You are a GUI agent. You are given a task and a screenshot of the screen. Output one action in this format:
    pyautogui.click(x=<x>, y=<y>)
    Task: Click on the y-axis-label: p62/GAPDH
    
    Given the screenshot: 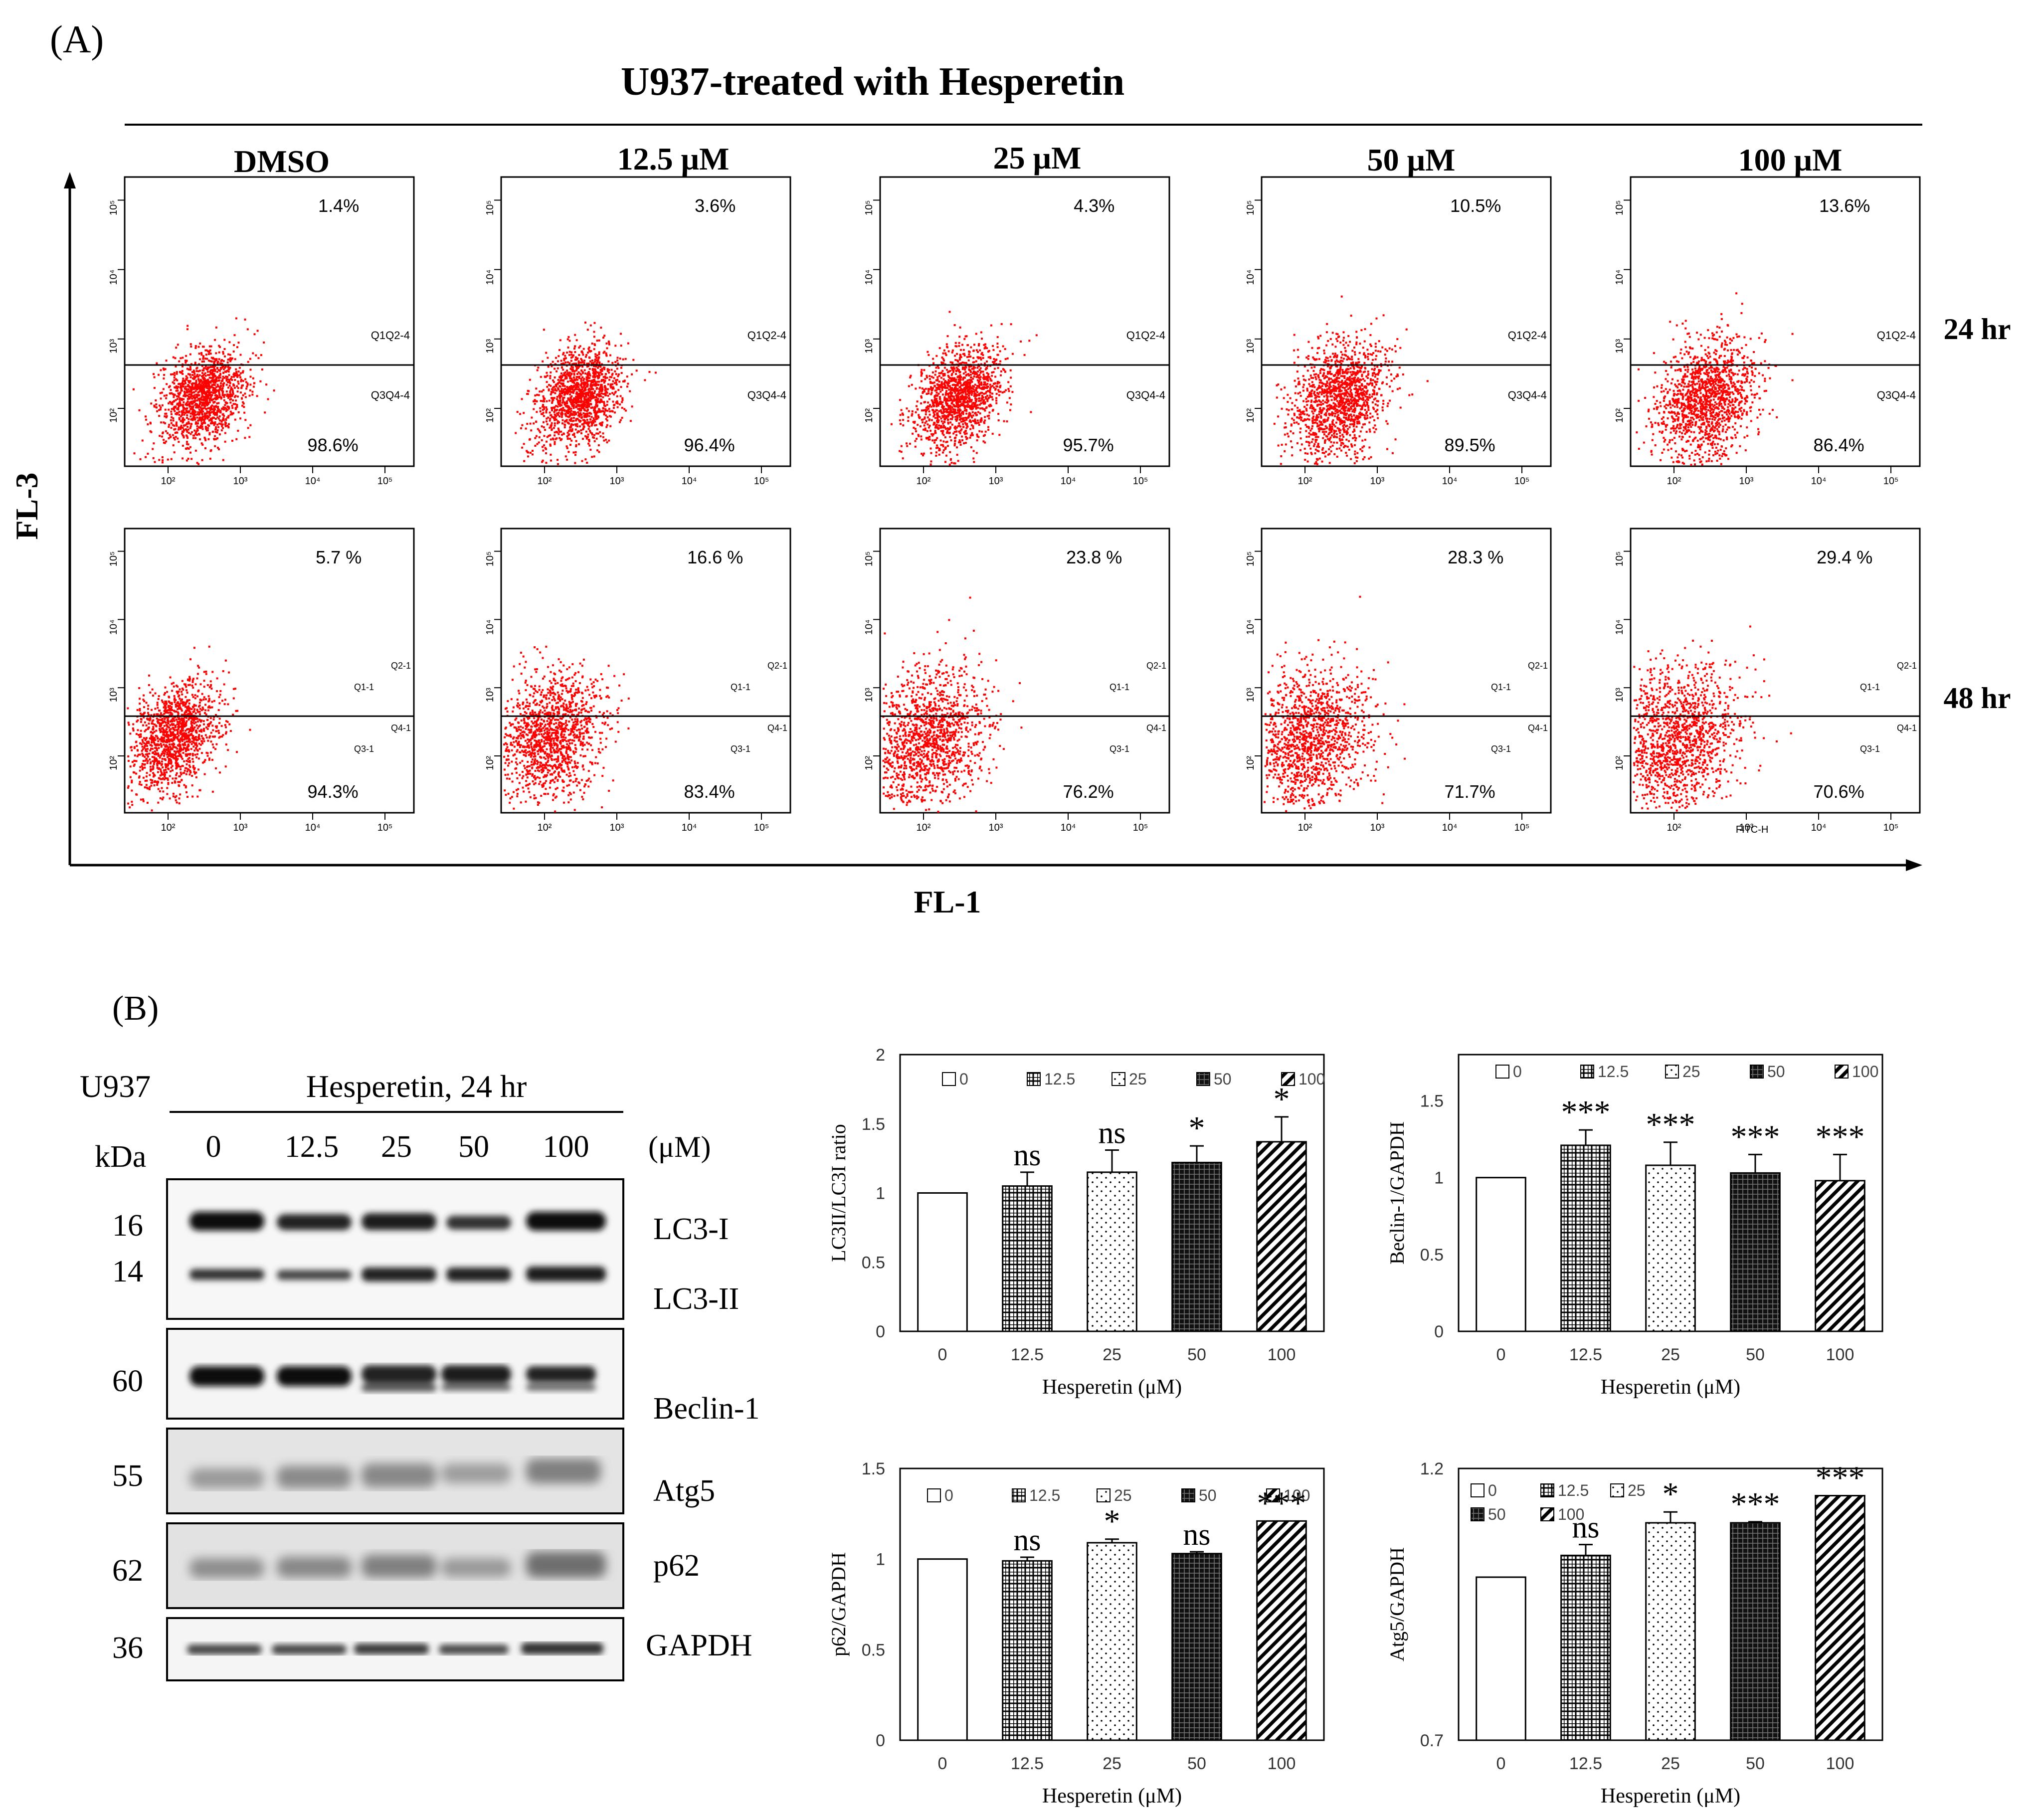 What is the action you would take?
    pyautogui.click(x=838, y=1604)
    